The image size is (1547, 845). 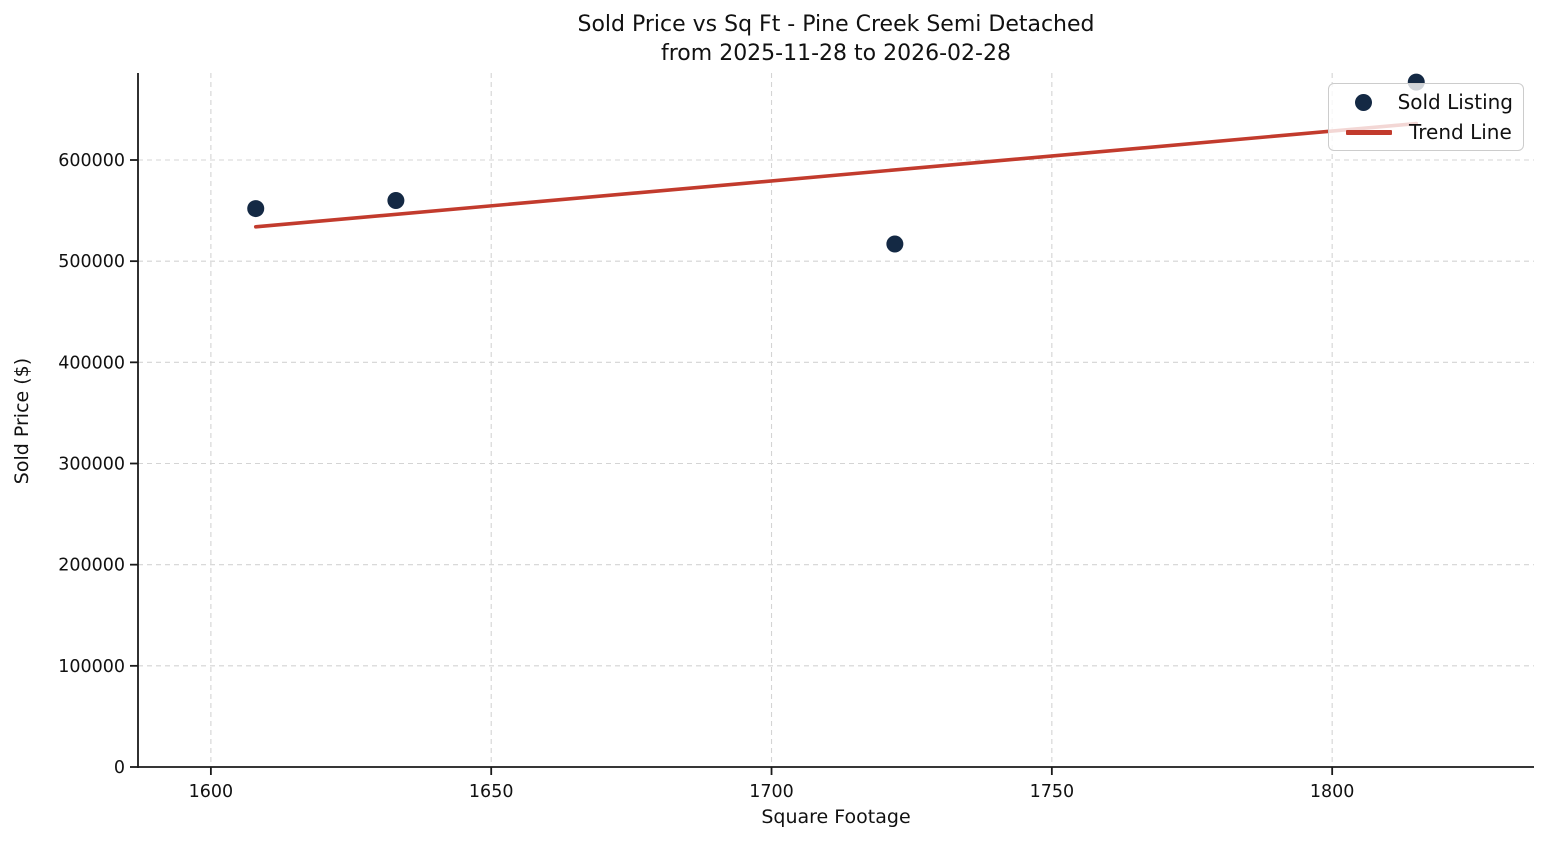 I want to click on legend-item-sold-listing: Sold Listing, so click(x=1428, y=102).